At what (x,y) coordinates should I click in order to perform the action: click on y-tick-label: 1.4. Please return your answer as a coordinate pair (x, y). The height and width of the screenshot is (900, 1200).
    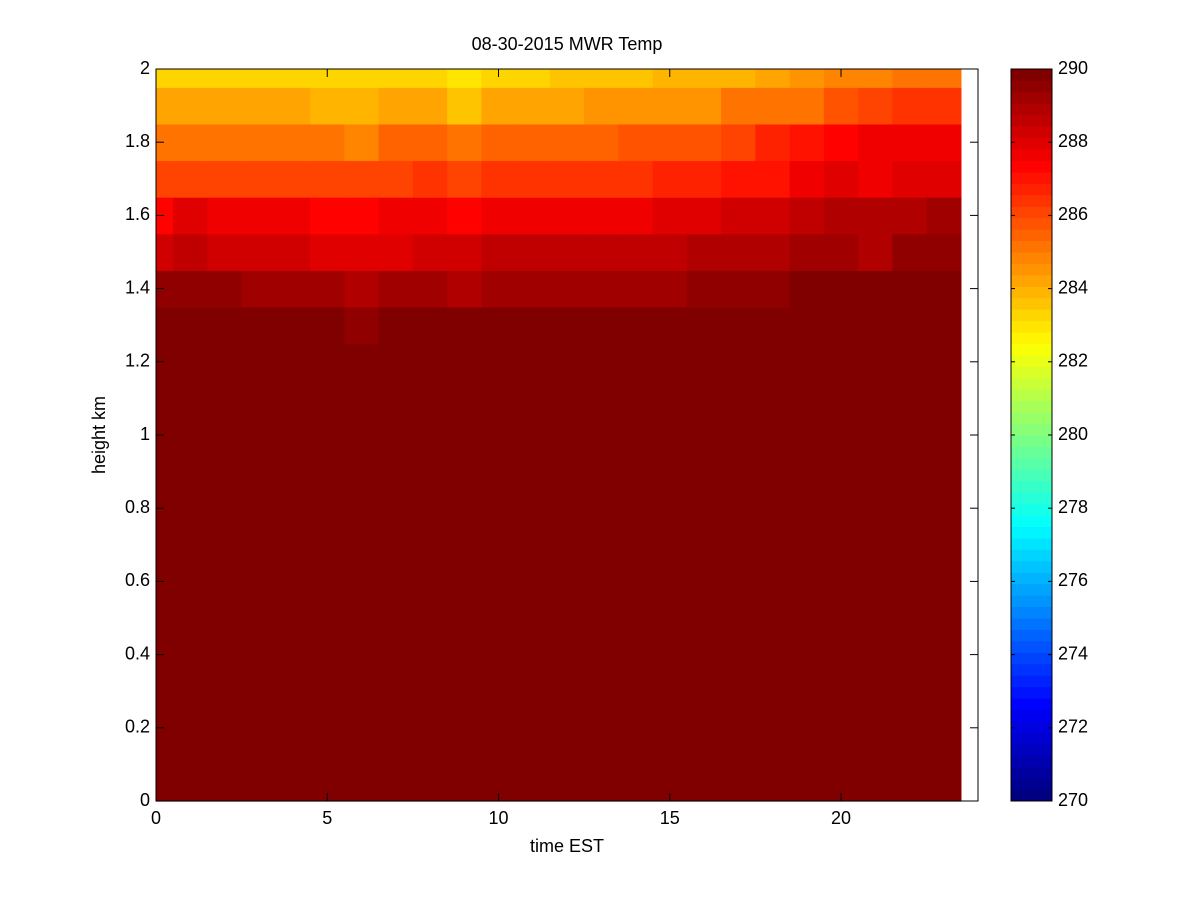
    Looking at the image, I should click on (137, 287).